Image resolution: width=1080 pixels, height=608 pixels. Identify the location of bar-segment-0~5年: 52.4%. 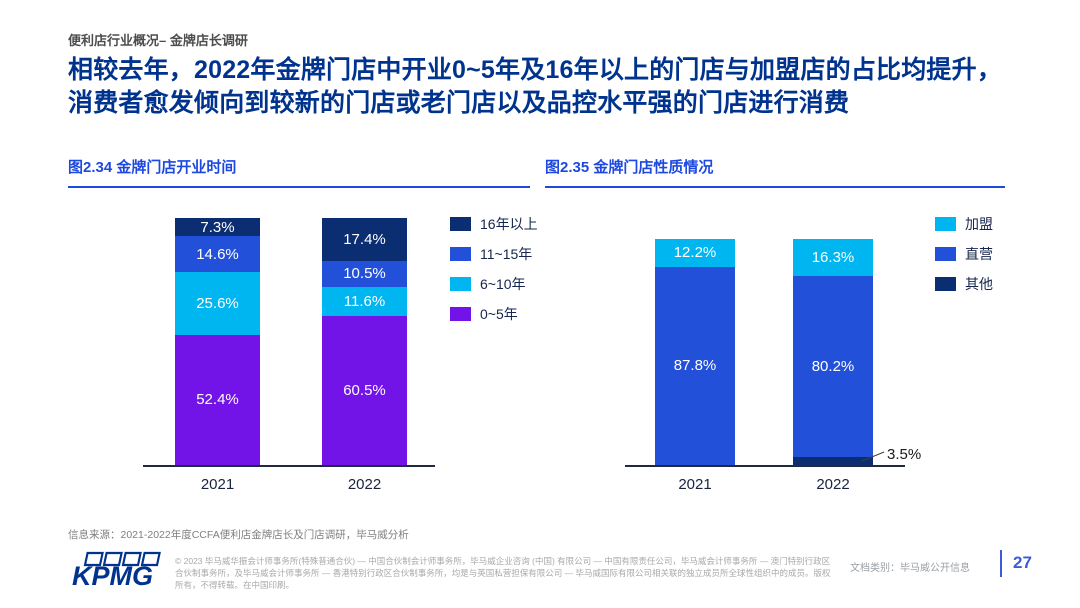
(217, 400).